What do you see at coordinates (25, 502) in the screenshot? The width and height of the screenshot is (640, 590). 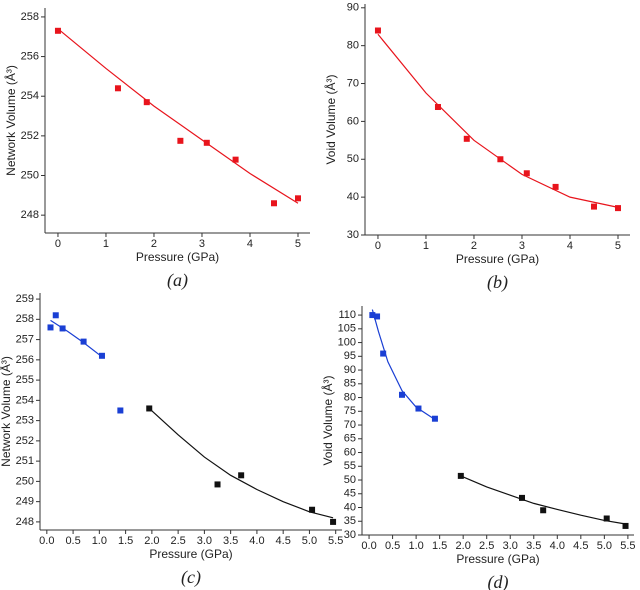 I see `y-tick-label: 249` at bounding box center [25, 502].